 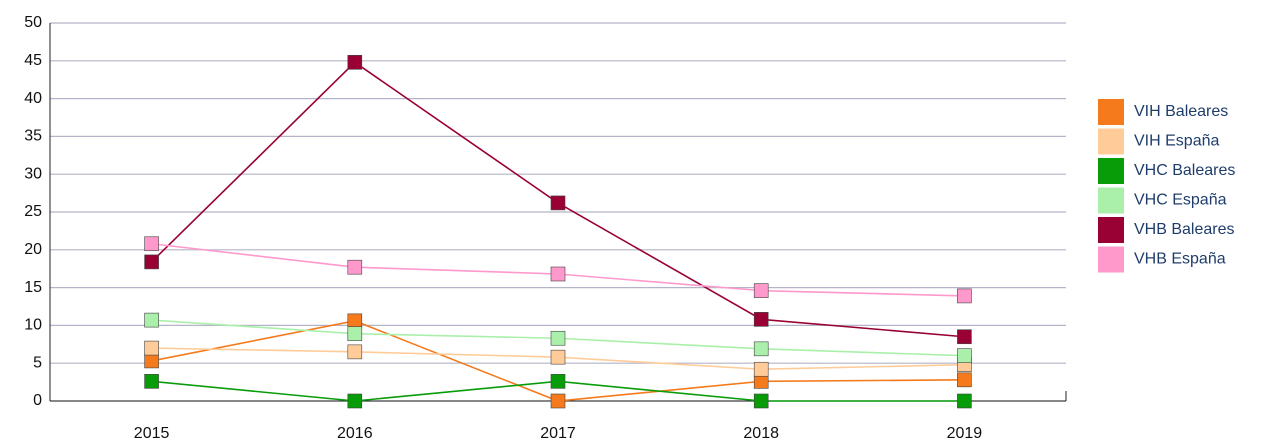 What do you see at coordinates (965, 433) in the screenshot?
I see `x-tick-label: 2019` at bounding box center [965, 433].